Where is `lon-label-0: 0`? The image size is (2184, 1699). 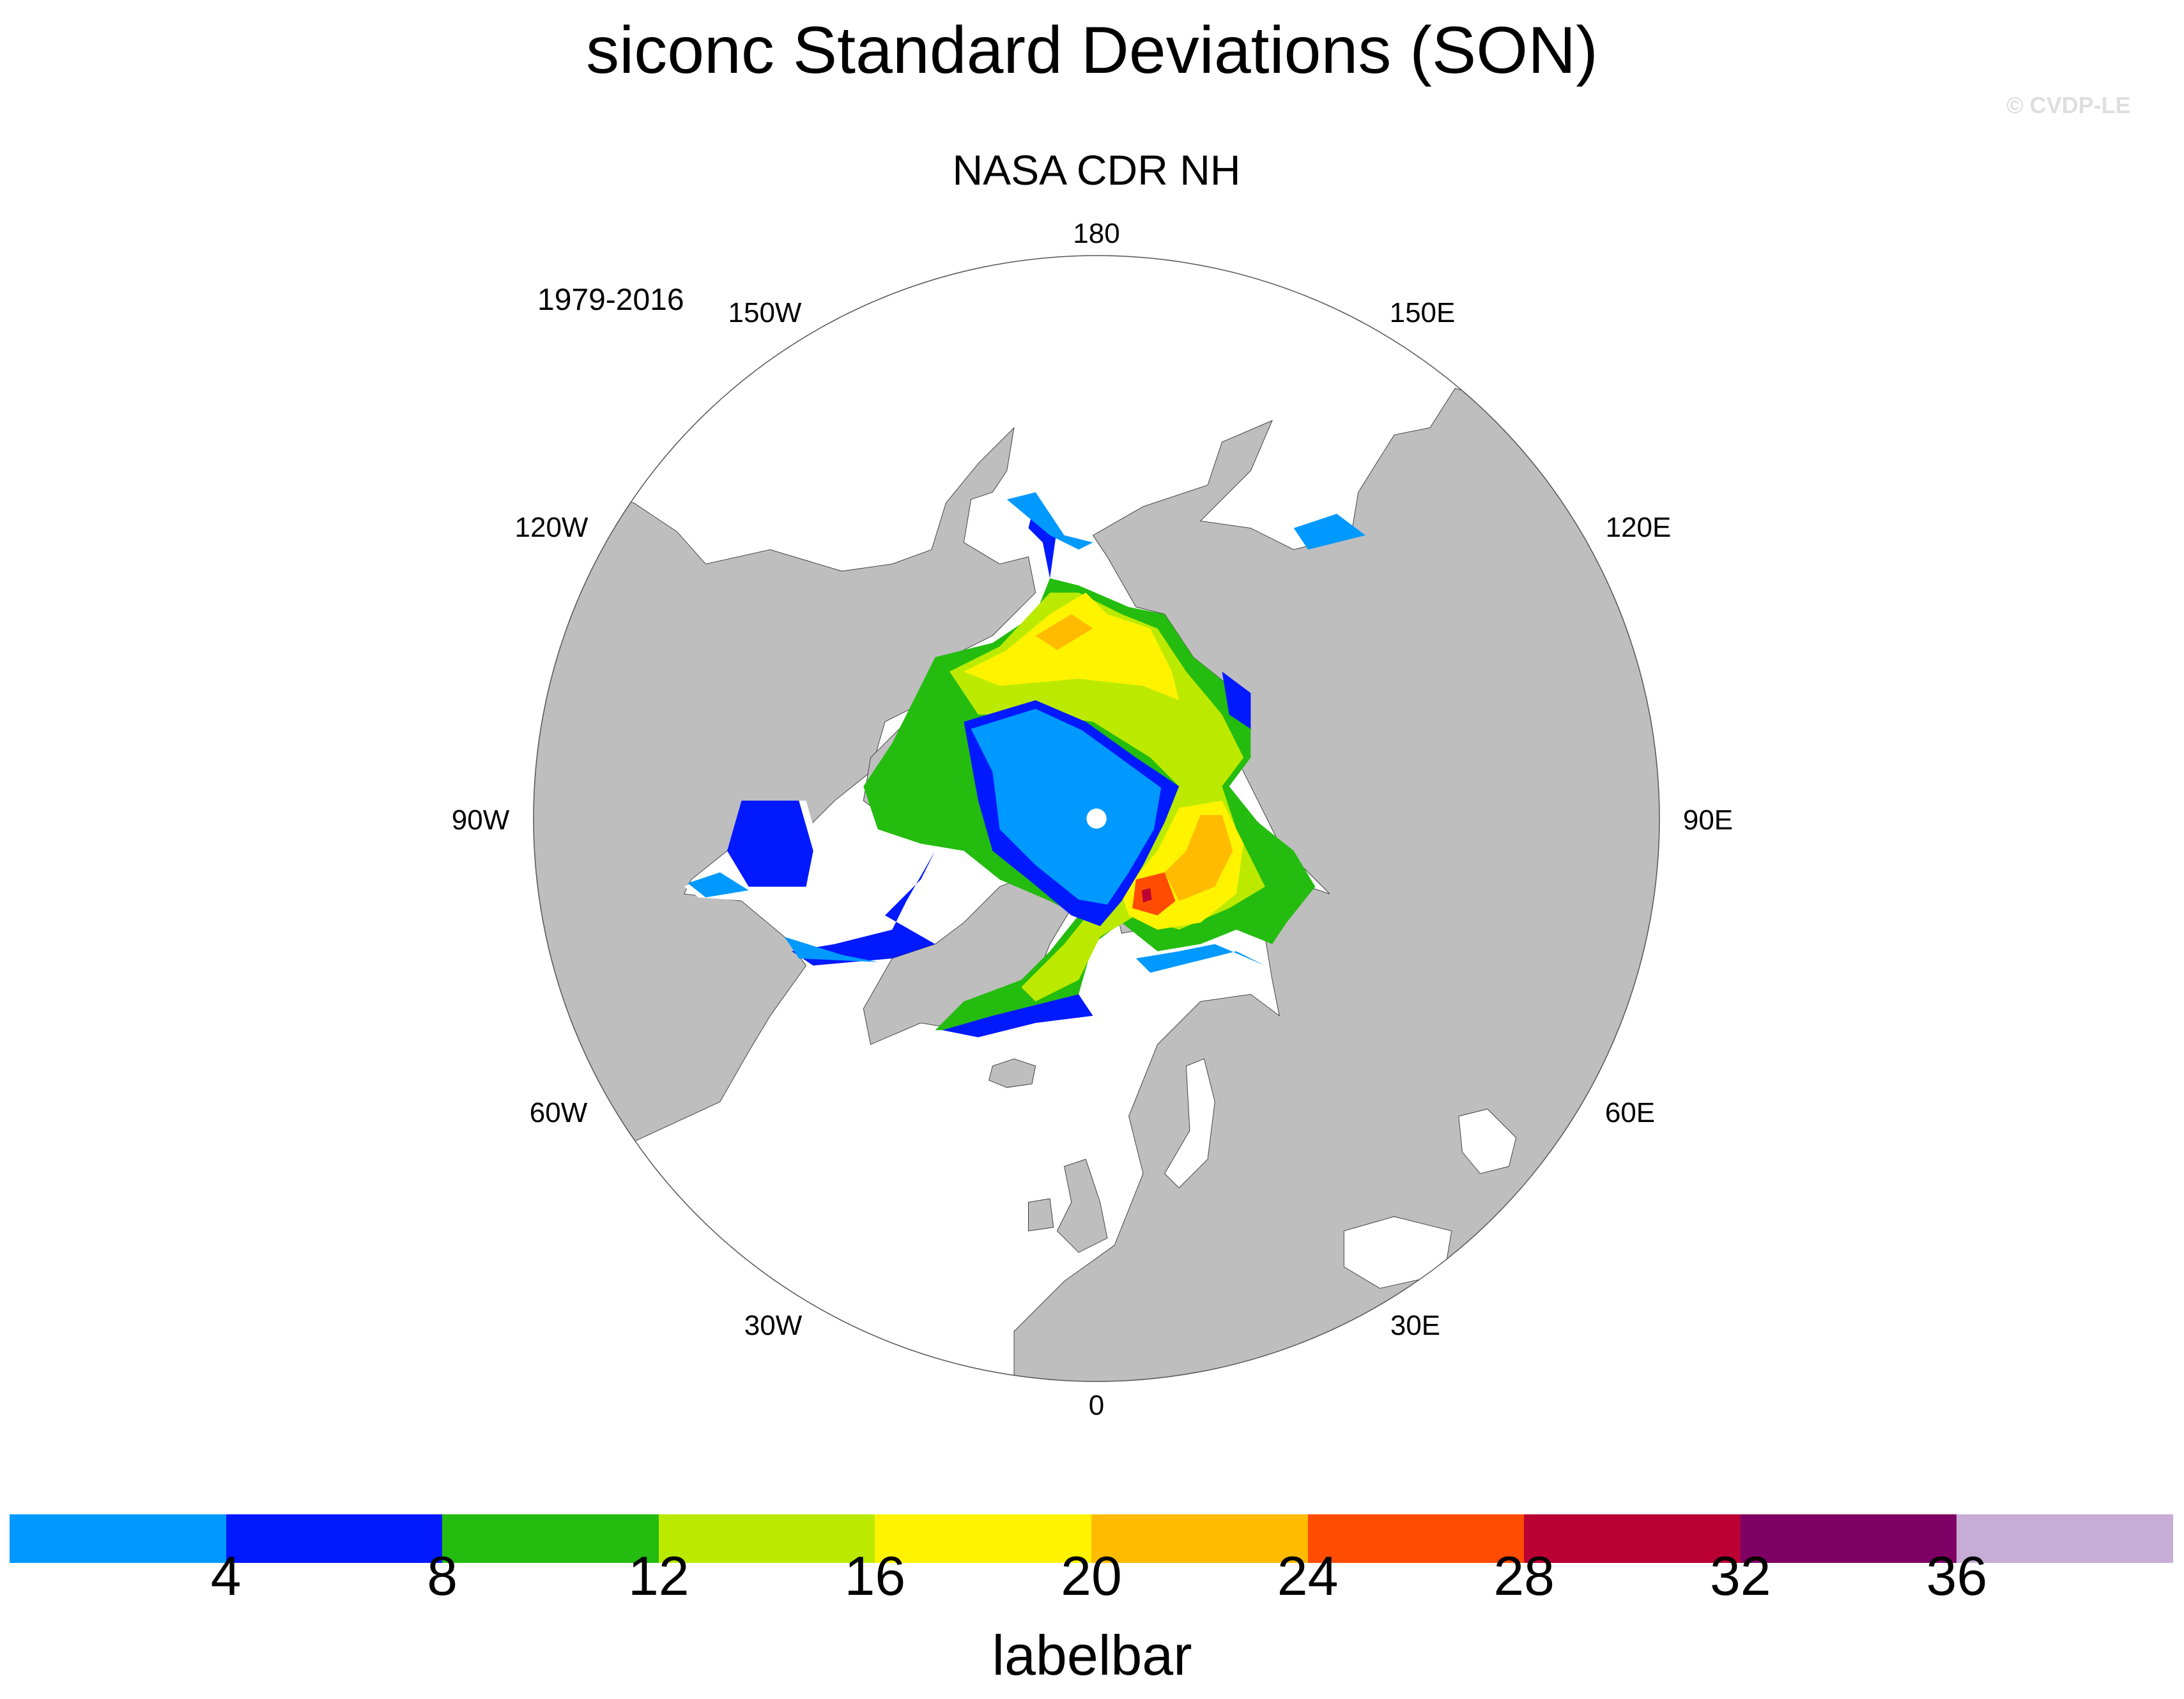 lon-label-0: 0 is located at coordinates (1096, 1405).